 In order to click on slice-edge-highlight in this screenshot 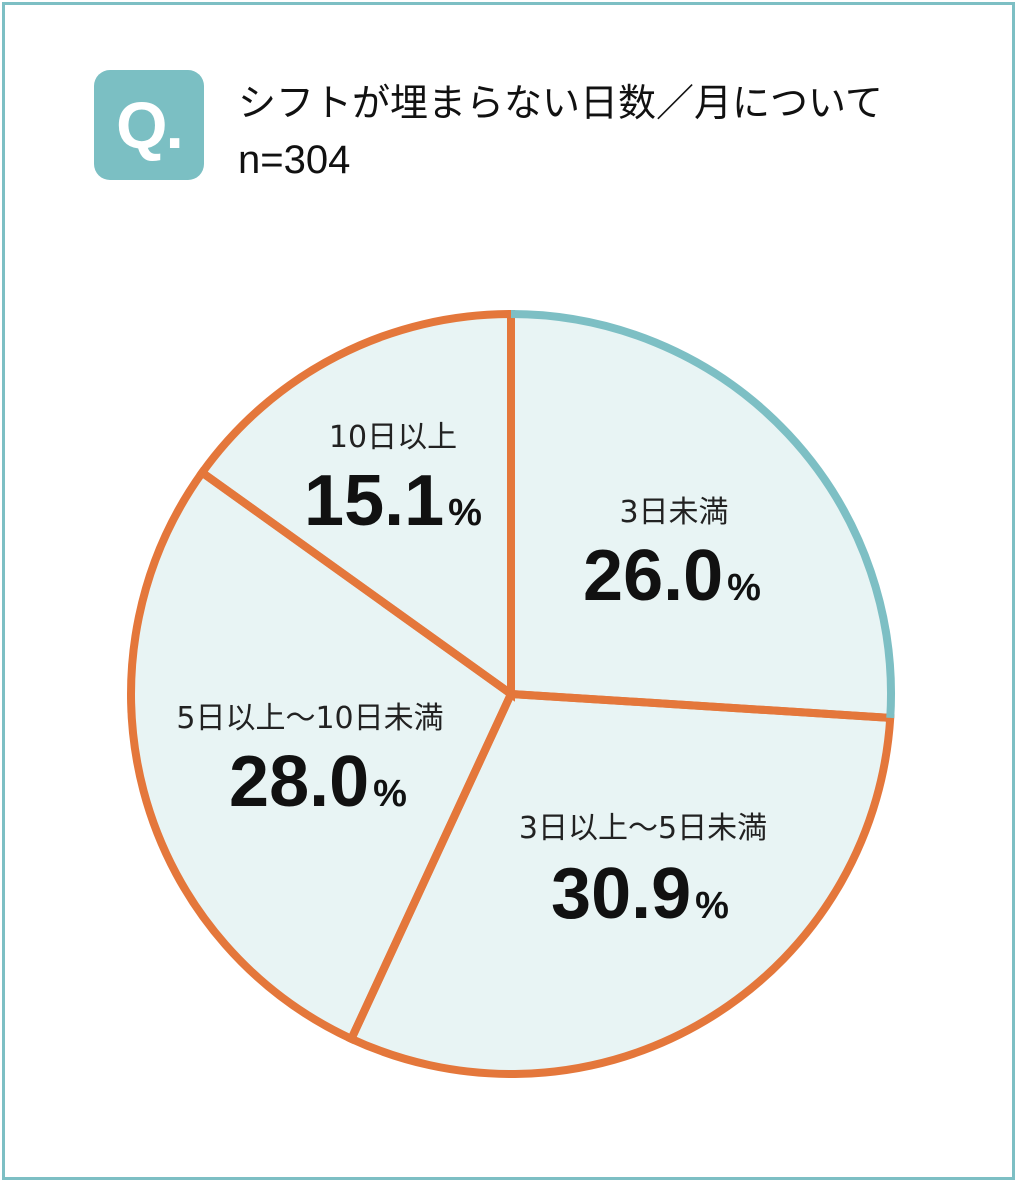, I will do `click(699, 518)`.